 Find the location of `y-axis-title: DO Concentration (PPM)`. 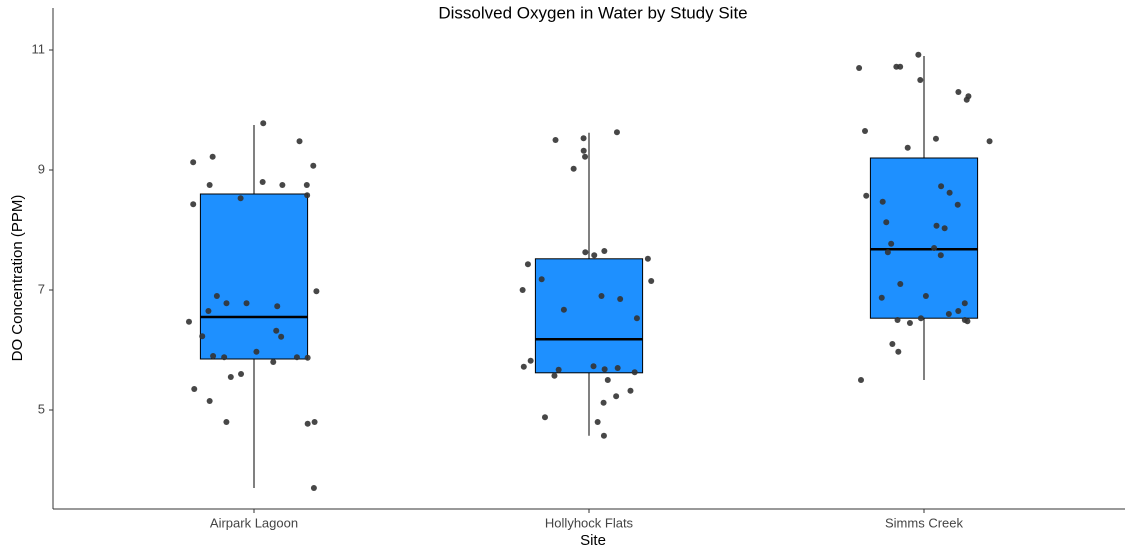

y-axis-title: DO Concentration (PPM) is located at coordinates (17, 278).